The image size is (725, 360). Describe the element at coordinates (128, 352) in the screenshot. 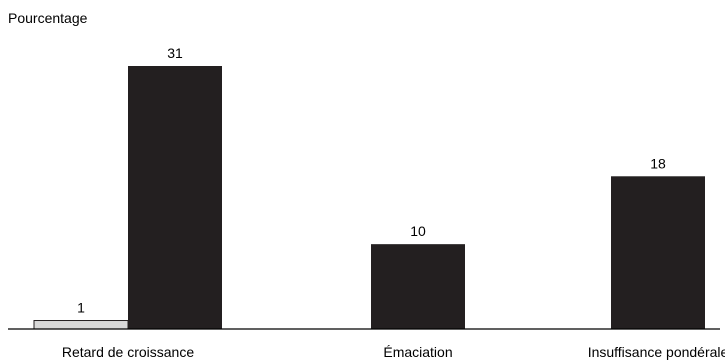

I see `category-label-retard-de-croissance: Retard de croissance` at that location.